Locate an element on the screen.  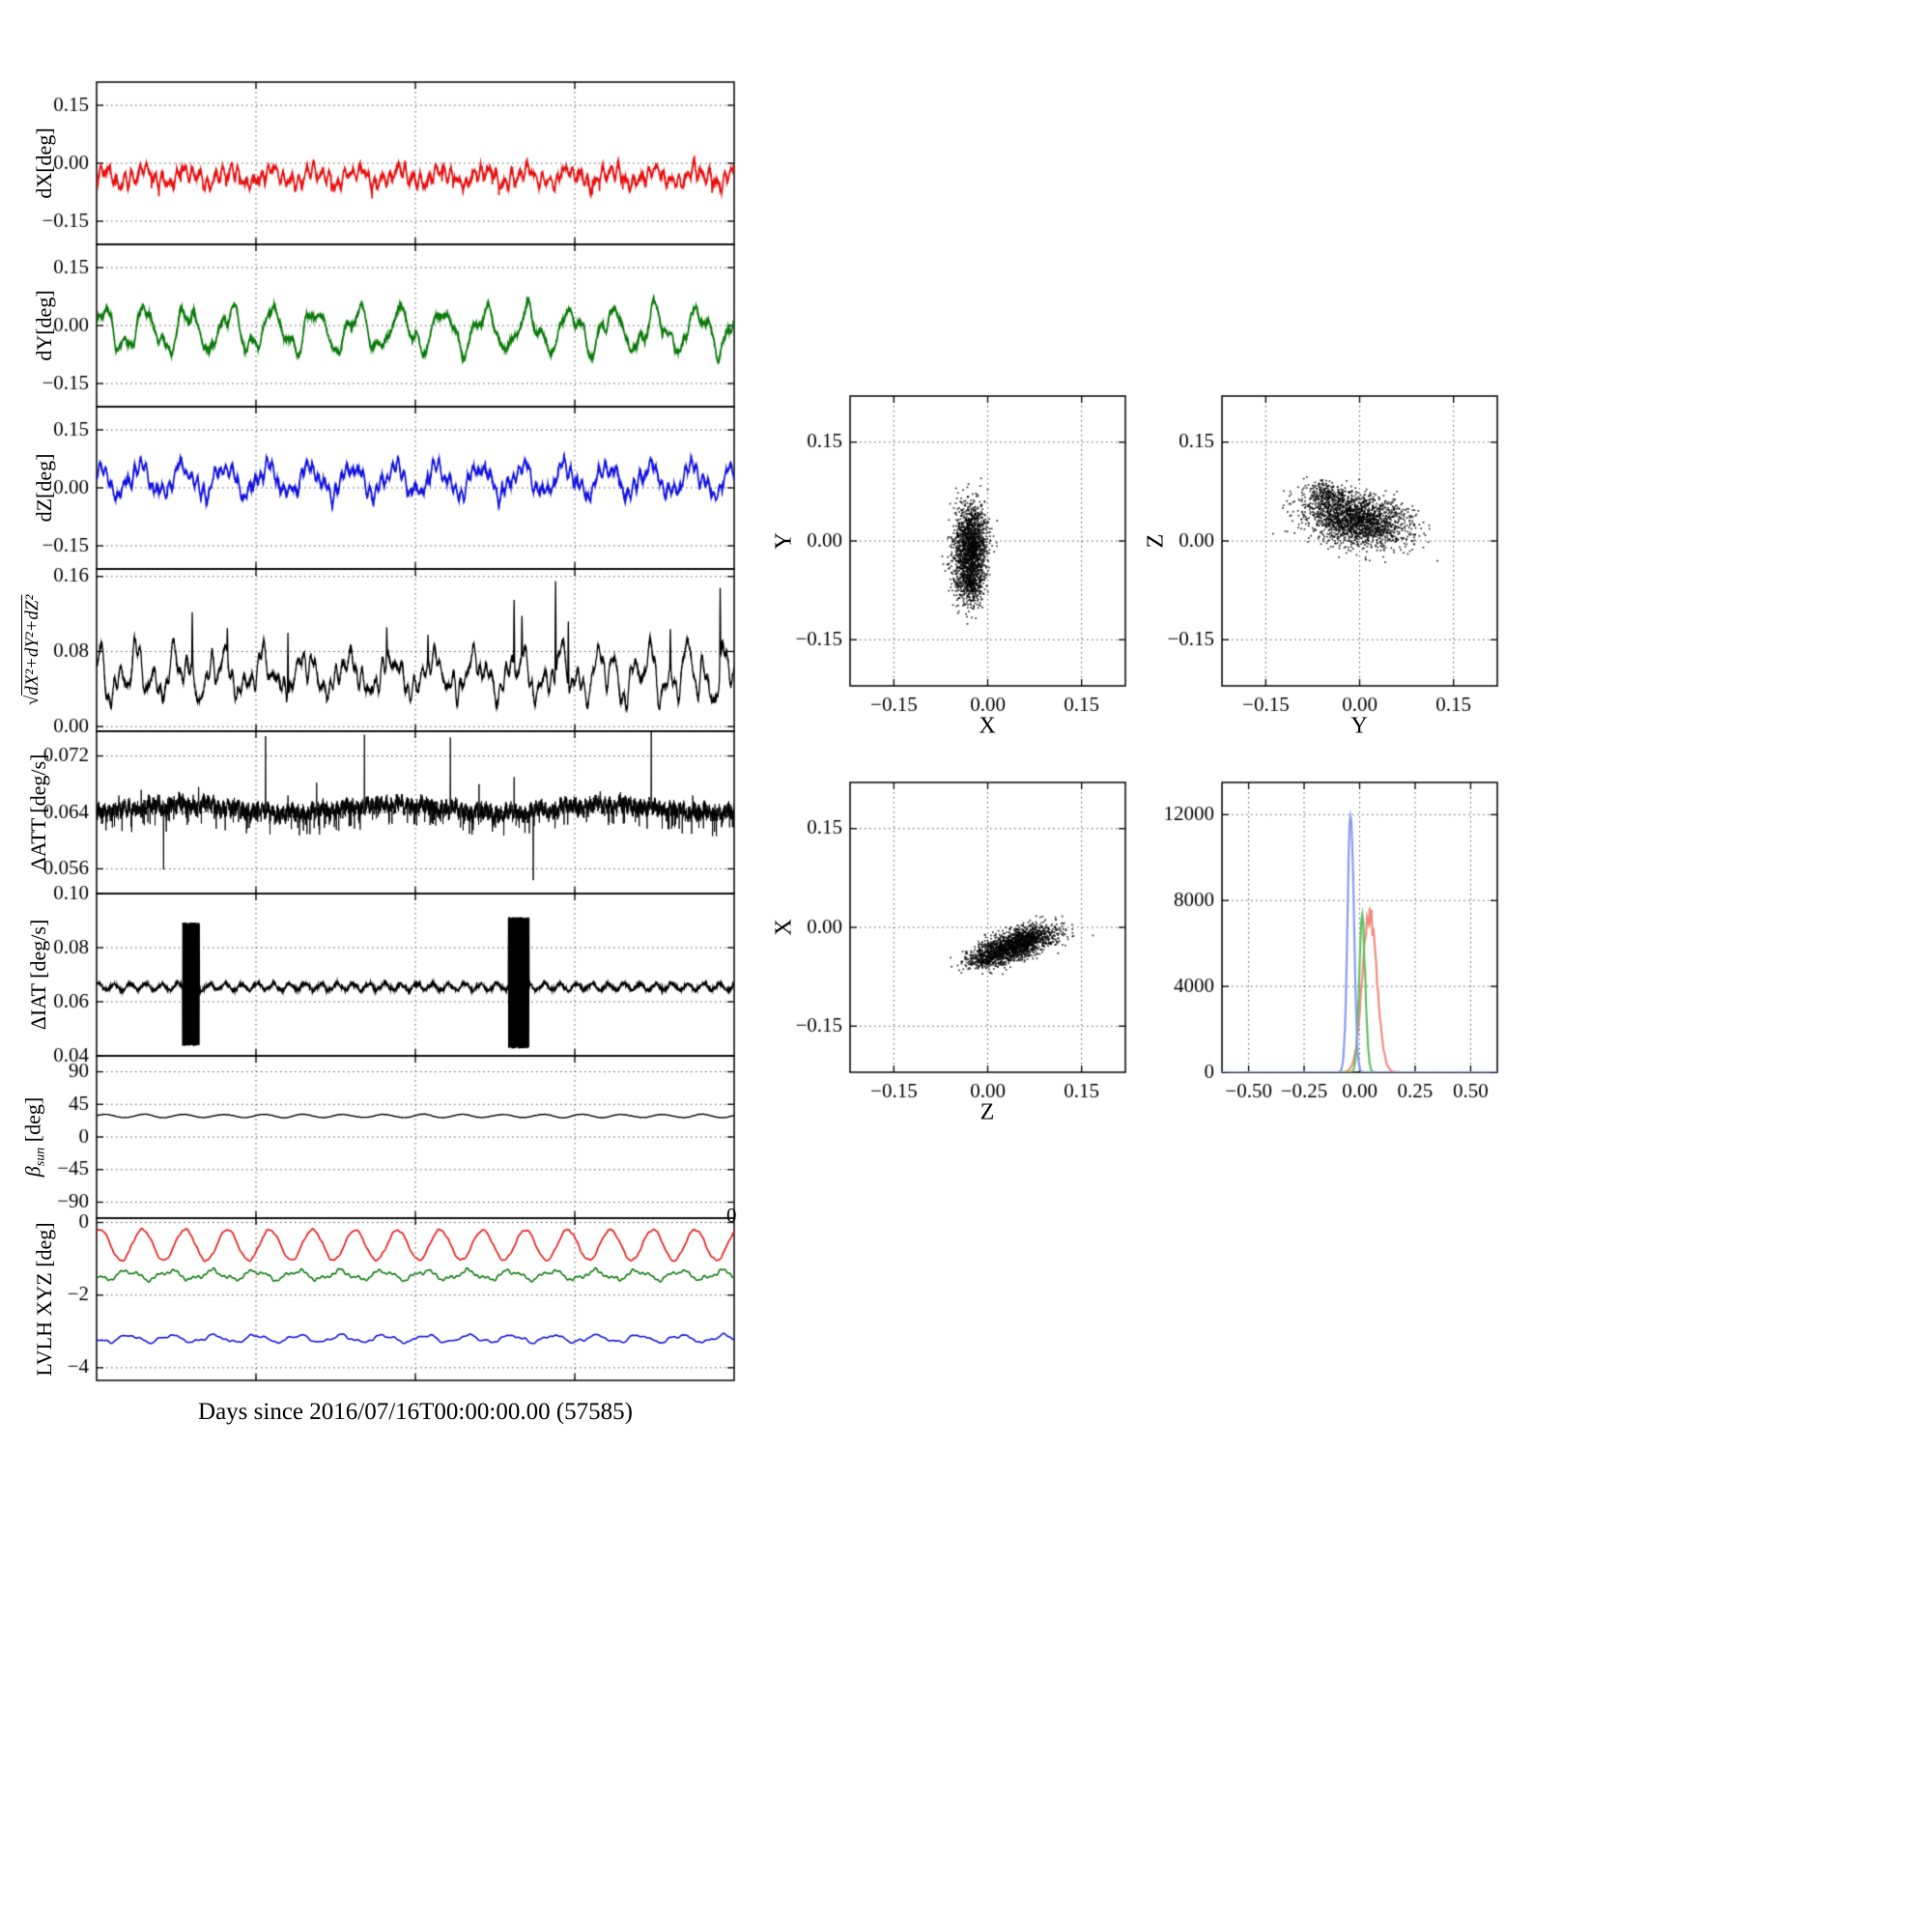
delta-iat-ylabel: ΔIAT [deg/s] is located at coordinates (38, 975).